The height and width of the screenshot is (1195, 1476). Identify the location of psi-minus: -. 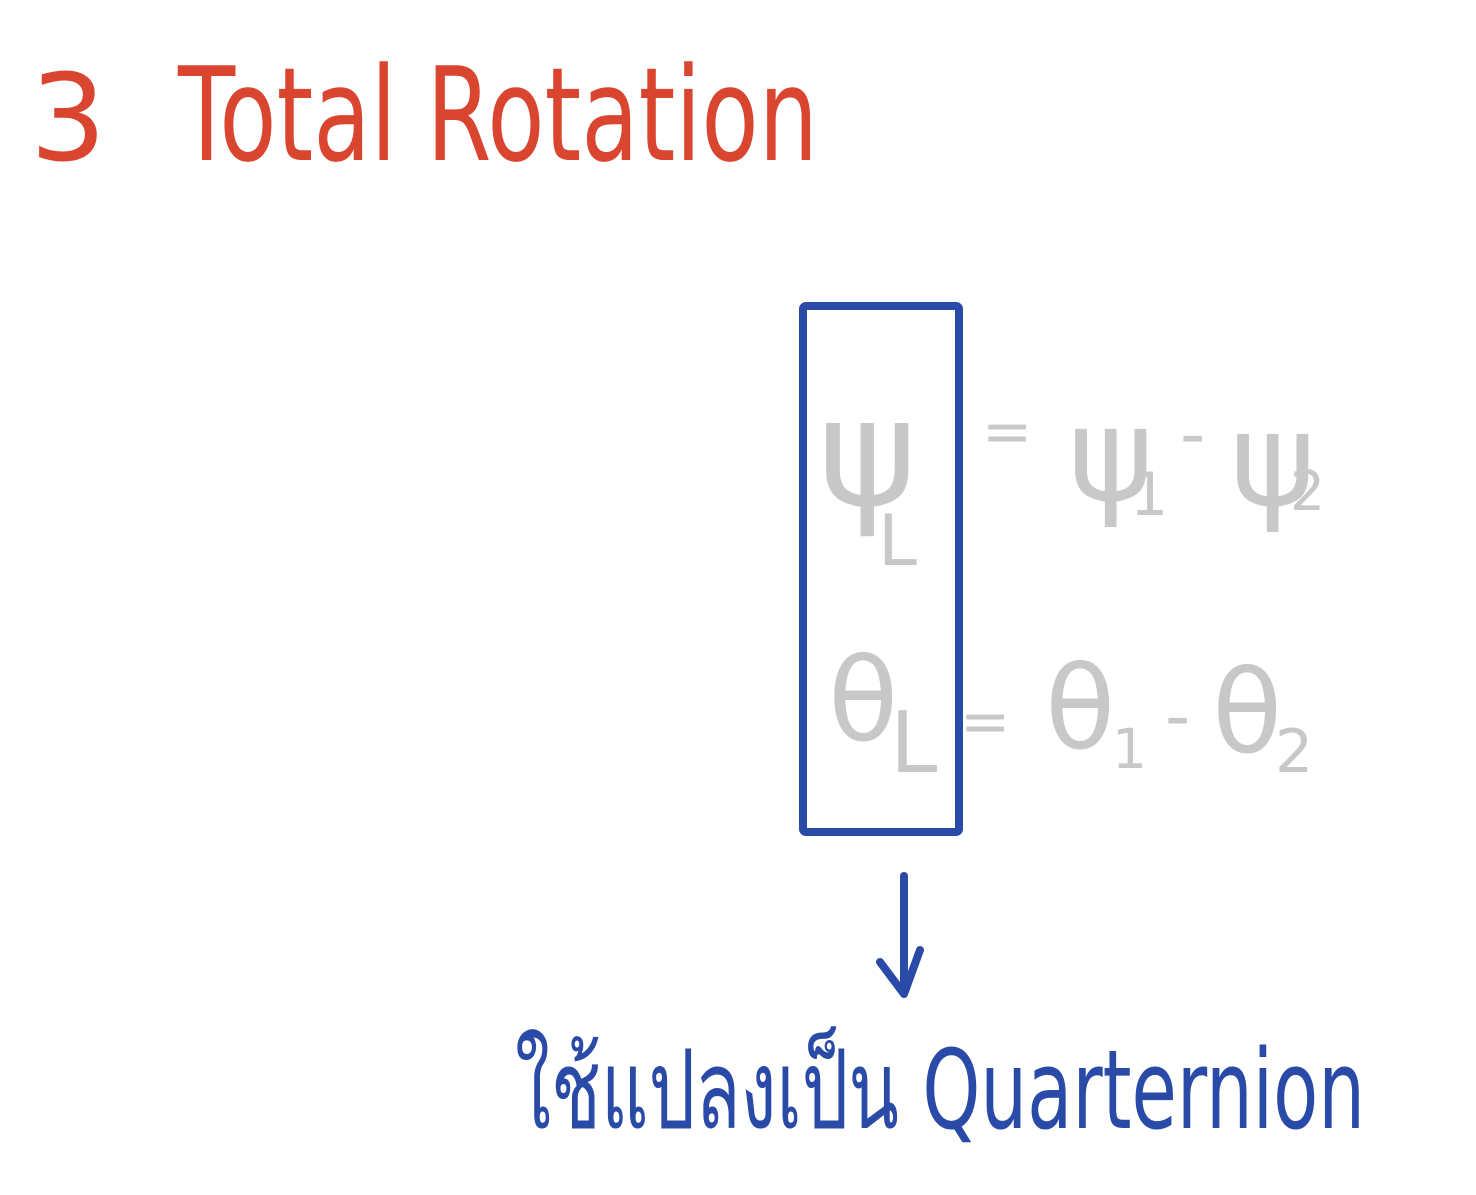
(1192, 434).